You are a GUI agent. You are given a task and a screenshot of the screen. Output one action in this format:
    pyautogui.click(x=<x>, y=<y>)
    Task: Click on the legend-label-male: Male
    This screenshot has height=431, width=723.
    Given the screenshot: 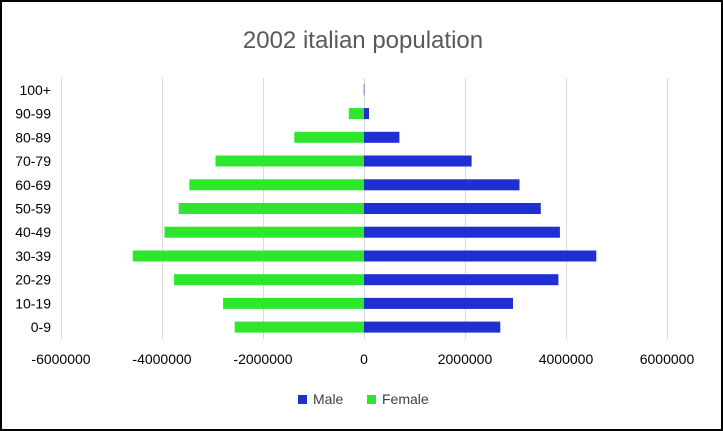 What is the action you would take?
    pyautogui.click(x=328, y=399)
    